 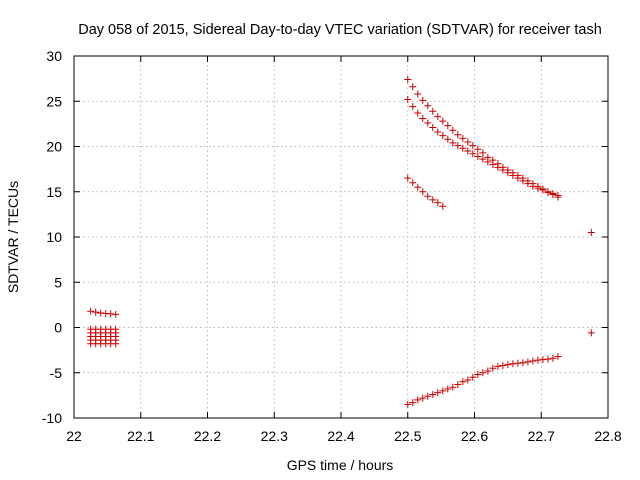 I want to click on x-tick-label: 22, so click(x=74, y=436).